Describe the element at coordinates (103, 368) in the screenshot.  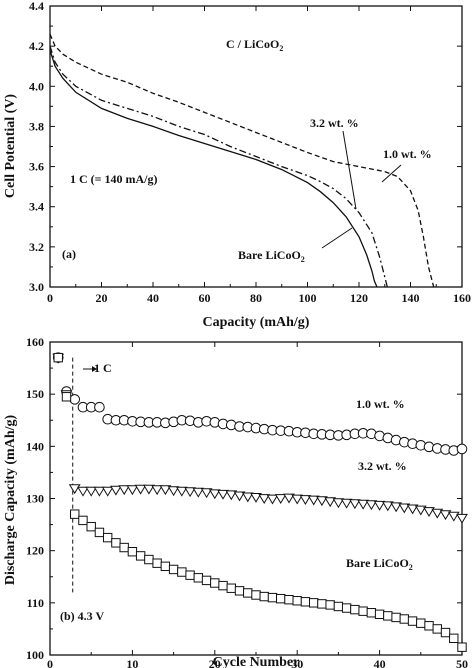
I see `panel-b-rate-label: 1 C` at that location.